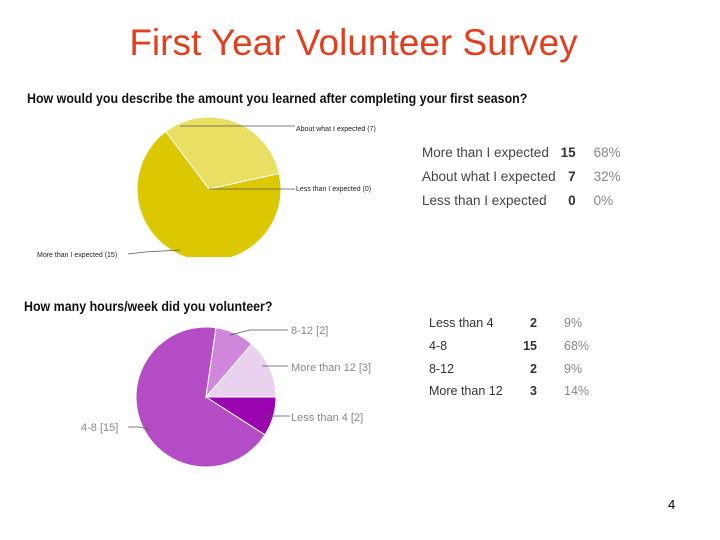 The image size is (720, 540). I want to click on legend-row: More than 12 3 14%, so click(509, 391).